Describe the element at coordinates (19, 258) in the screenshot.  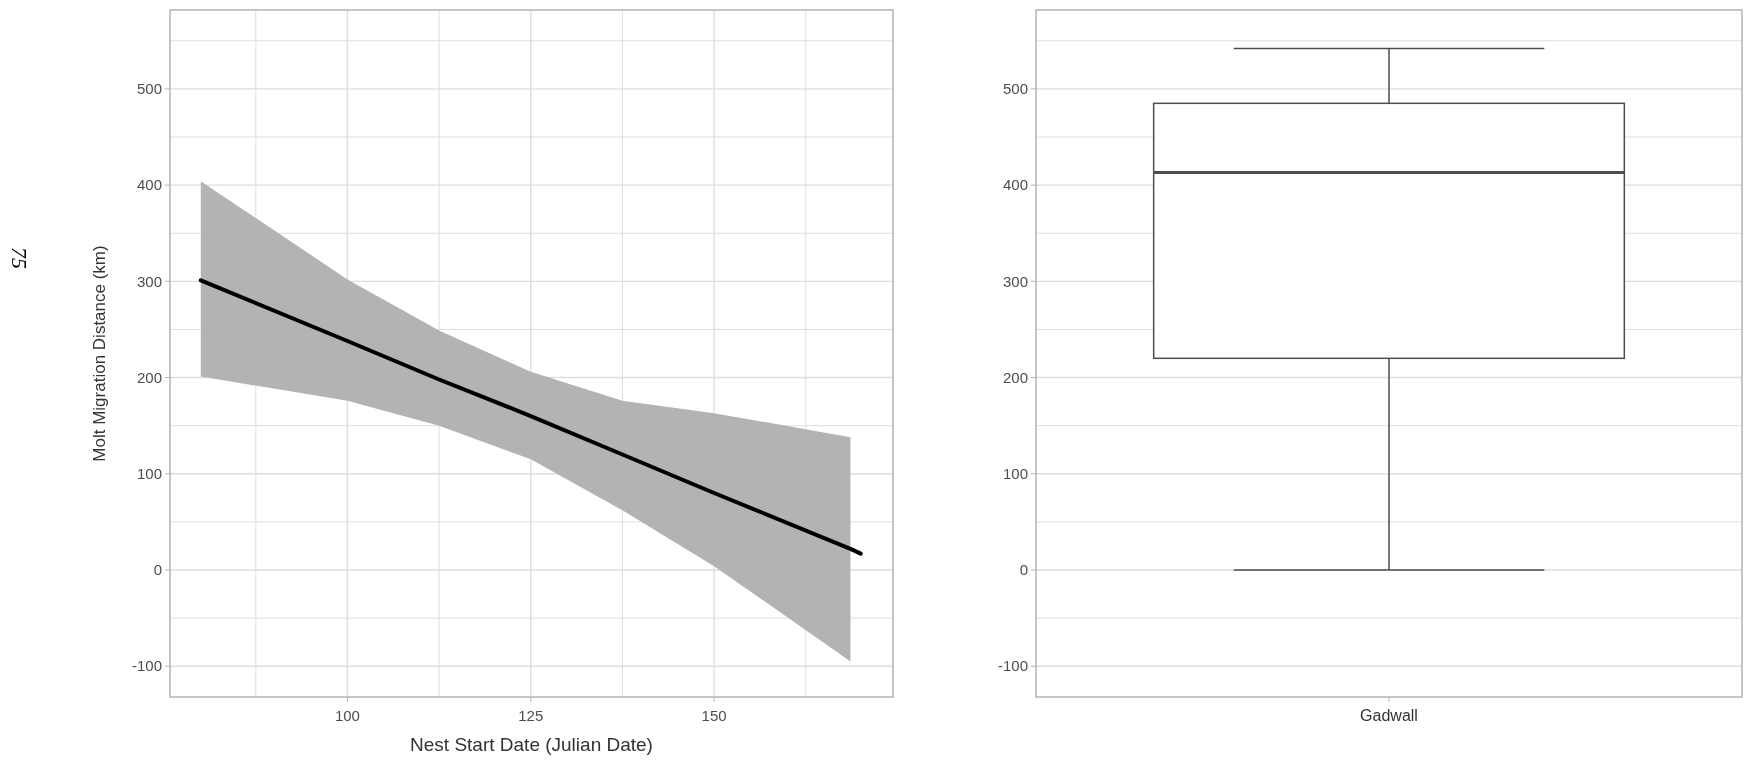
I see `text: 75` at that location.